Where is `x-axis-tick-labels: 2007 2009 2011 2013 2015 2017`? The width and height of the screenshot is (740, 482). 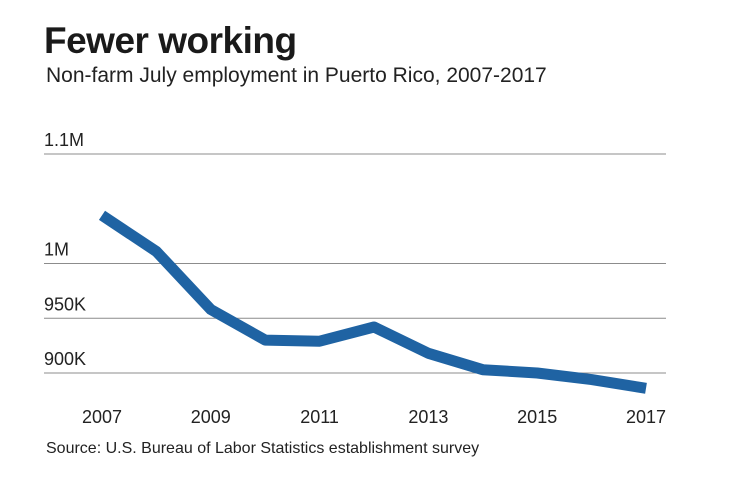
x-axis-tick-labels: 2007 2009 2011 2013 2015 2017 is located at coordinates (374, 417).